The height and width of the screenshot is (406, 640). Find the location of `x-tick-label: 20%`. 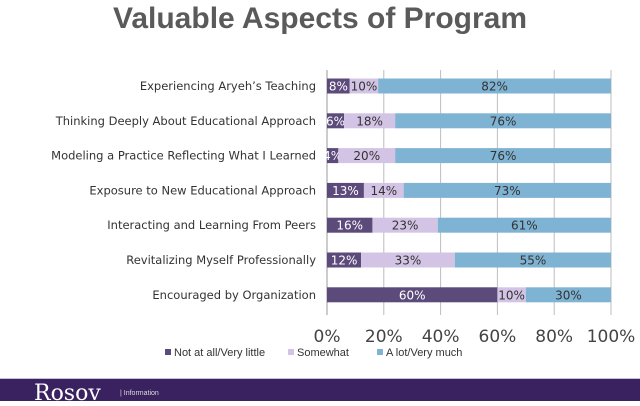

x-tick-label: 20% is located at coordinates (384, 337).